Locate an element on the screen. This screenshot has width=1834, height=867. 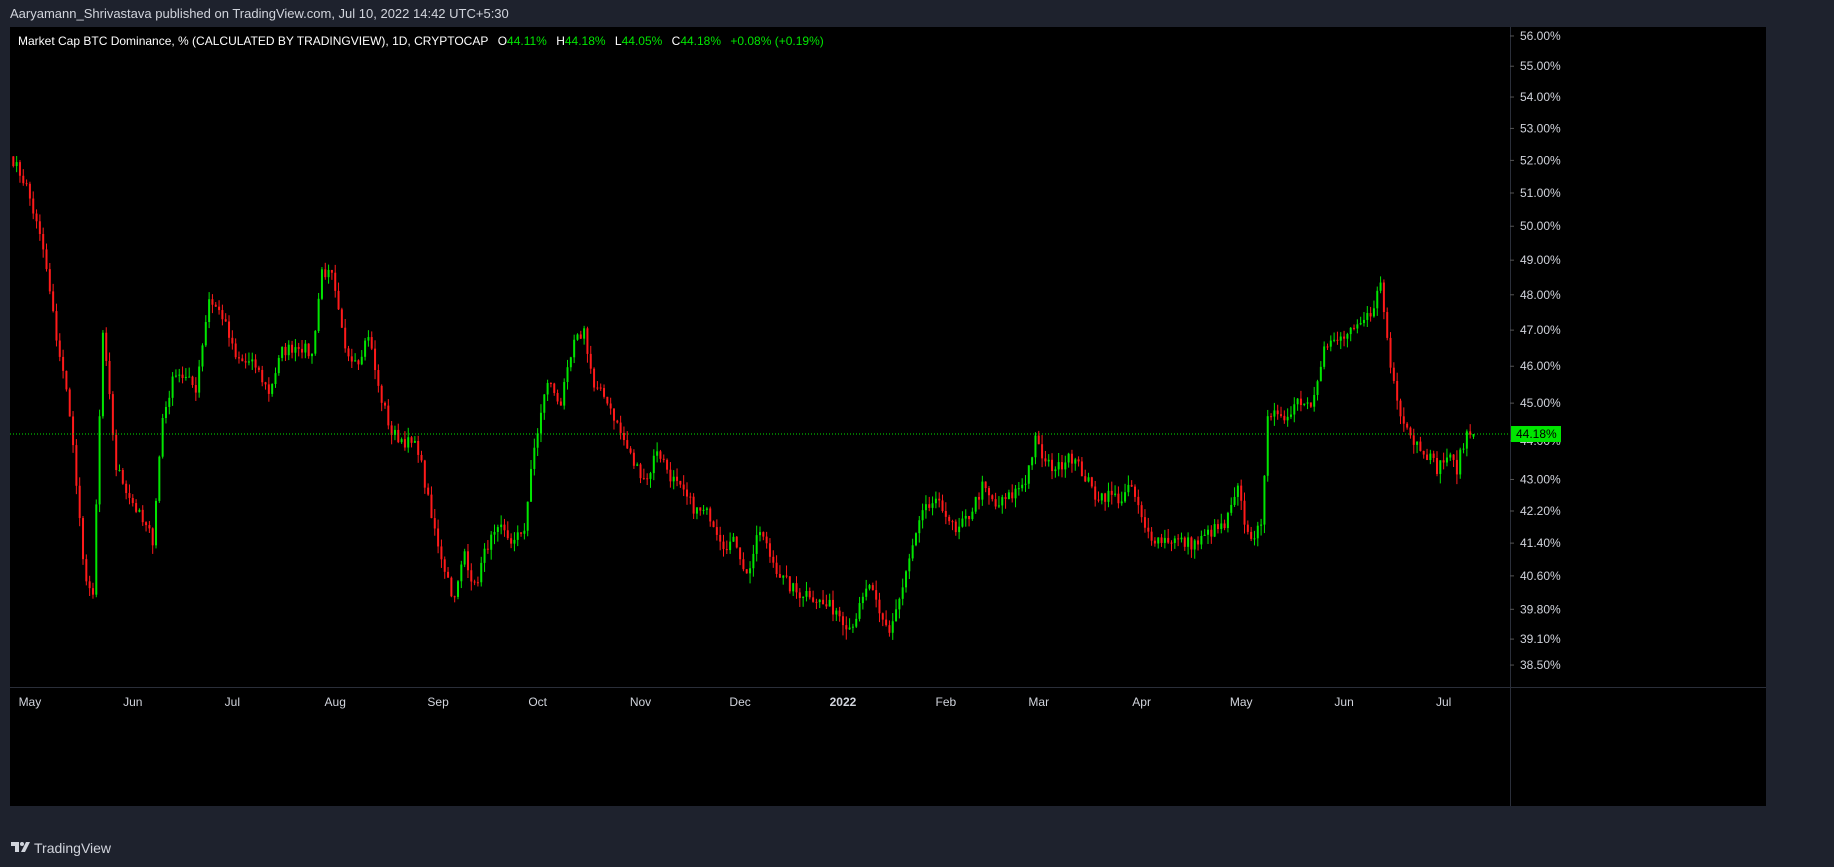
y-tick-label: 49.00% is located at coordinates (1540, 260).